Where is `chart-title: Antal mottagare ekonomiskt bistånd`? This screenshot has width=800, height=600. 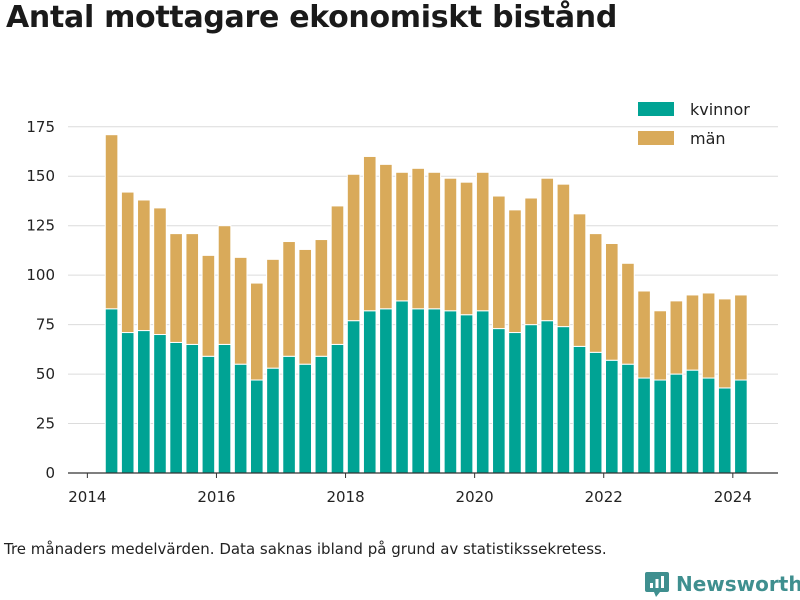
chart-title: Antal mottagare ekonomiskt bistånd is located at coordinates (312, 17).